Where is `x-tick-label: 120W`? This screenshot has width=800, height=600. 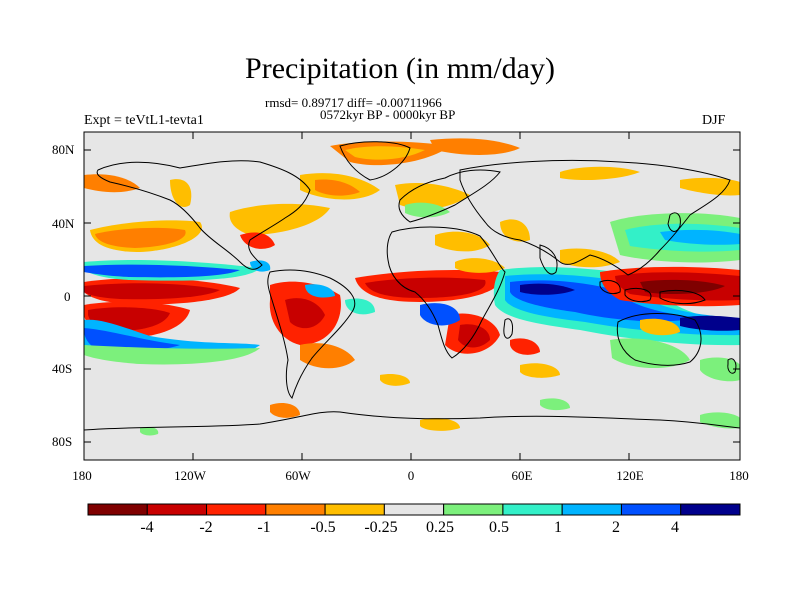
x-tick-label: 120W is located at coordinates (190, 475).